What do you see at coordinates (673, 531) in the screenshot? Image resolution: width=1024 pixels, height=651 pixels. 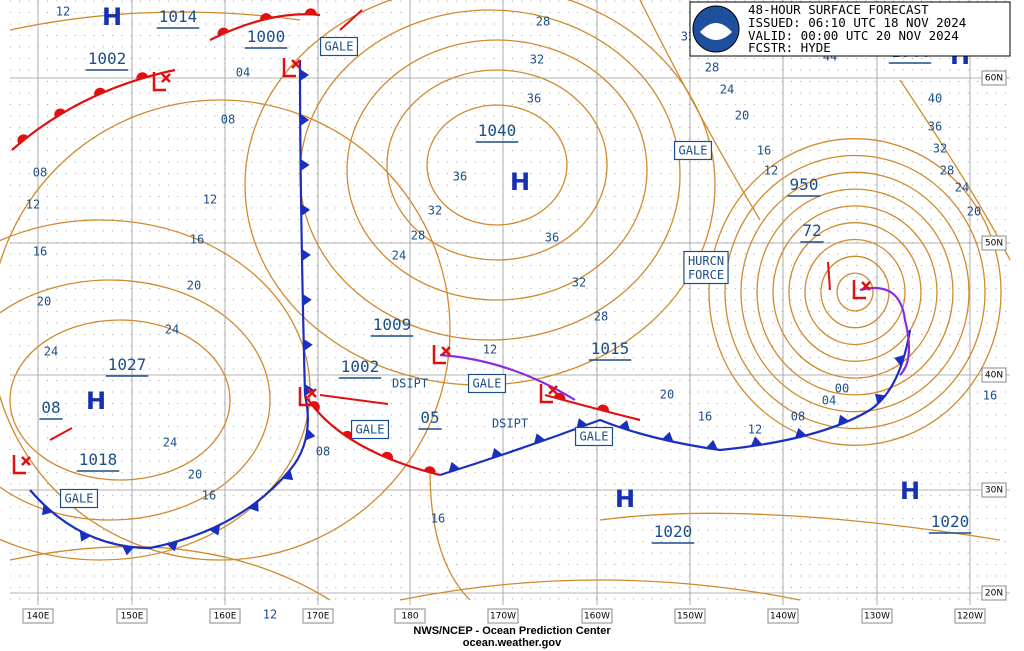 I see `pressure-label: 1020` at bounding box center [673, 531].